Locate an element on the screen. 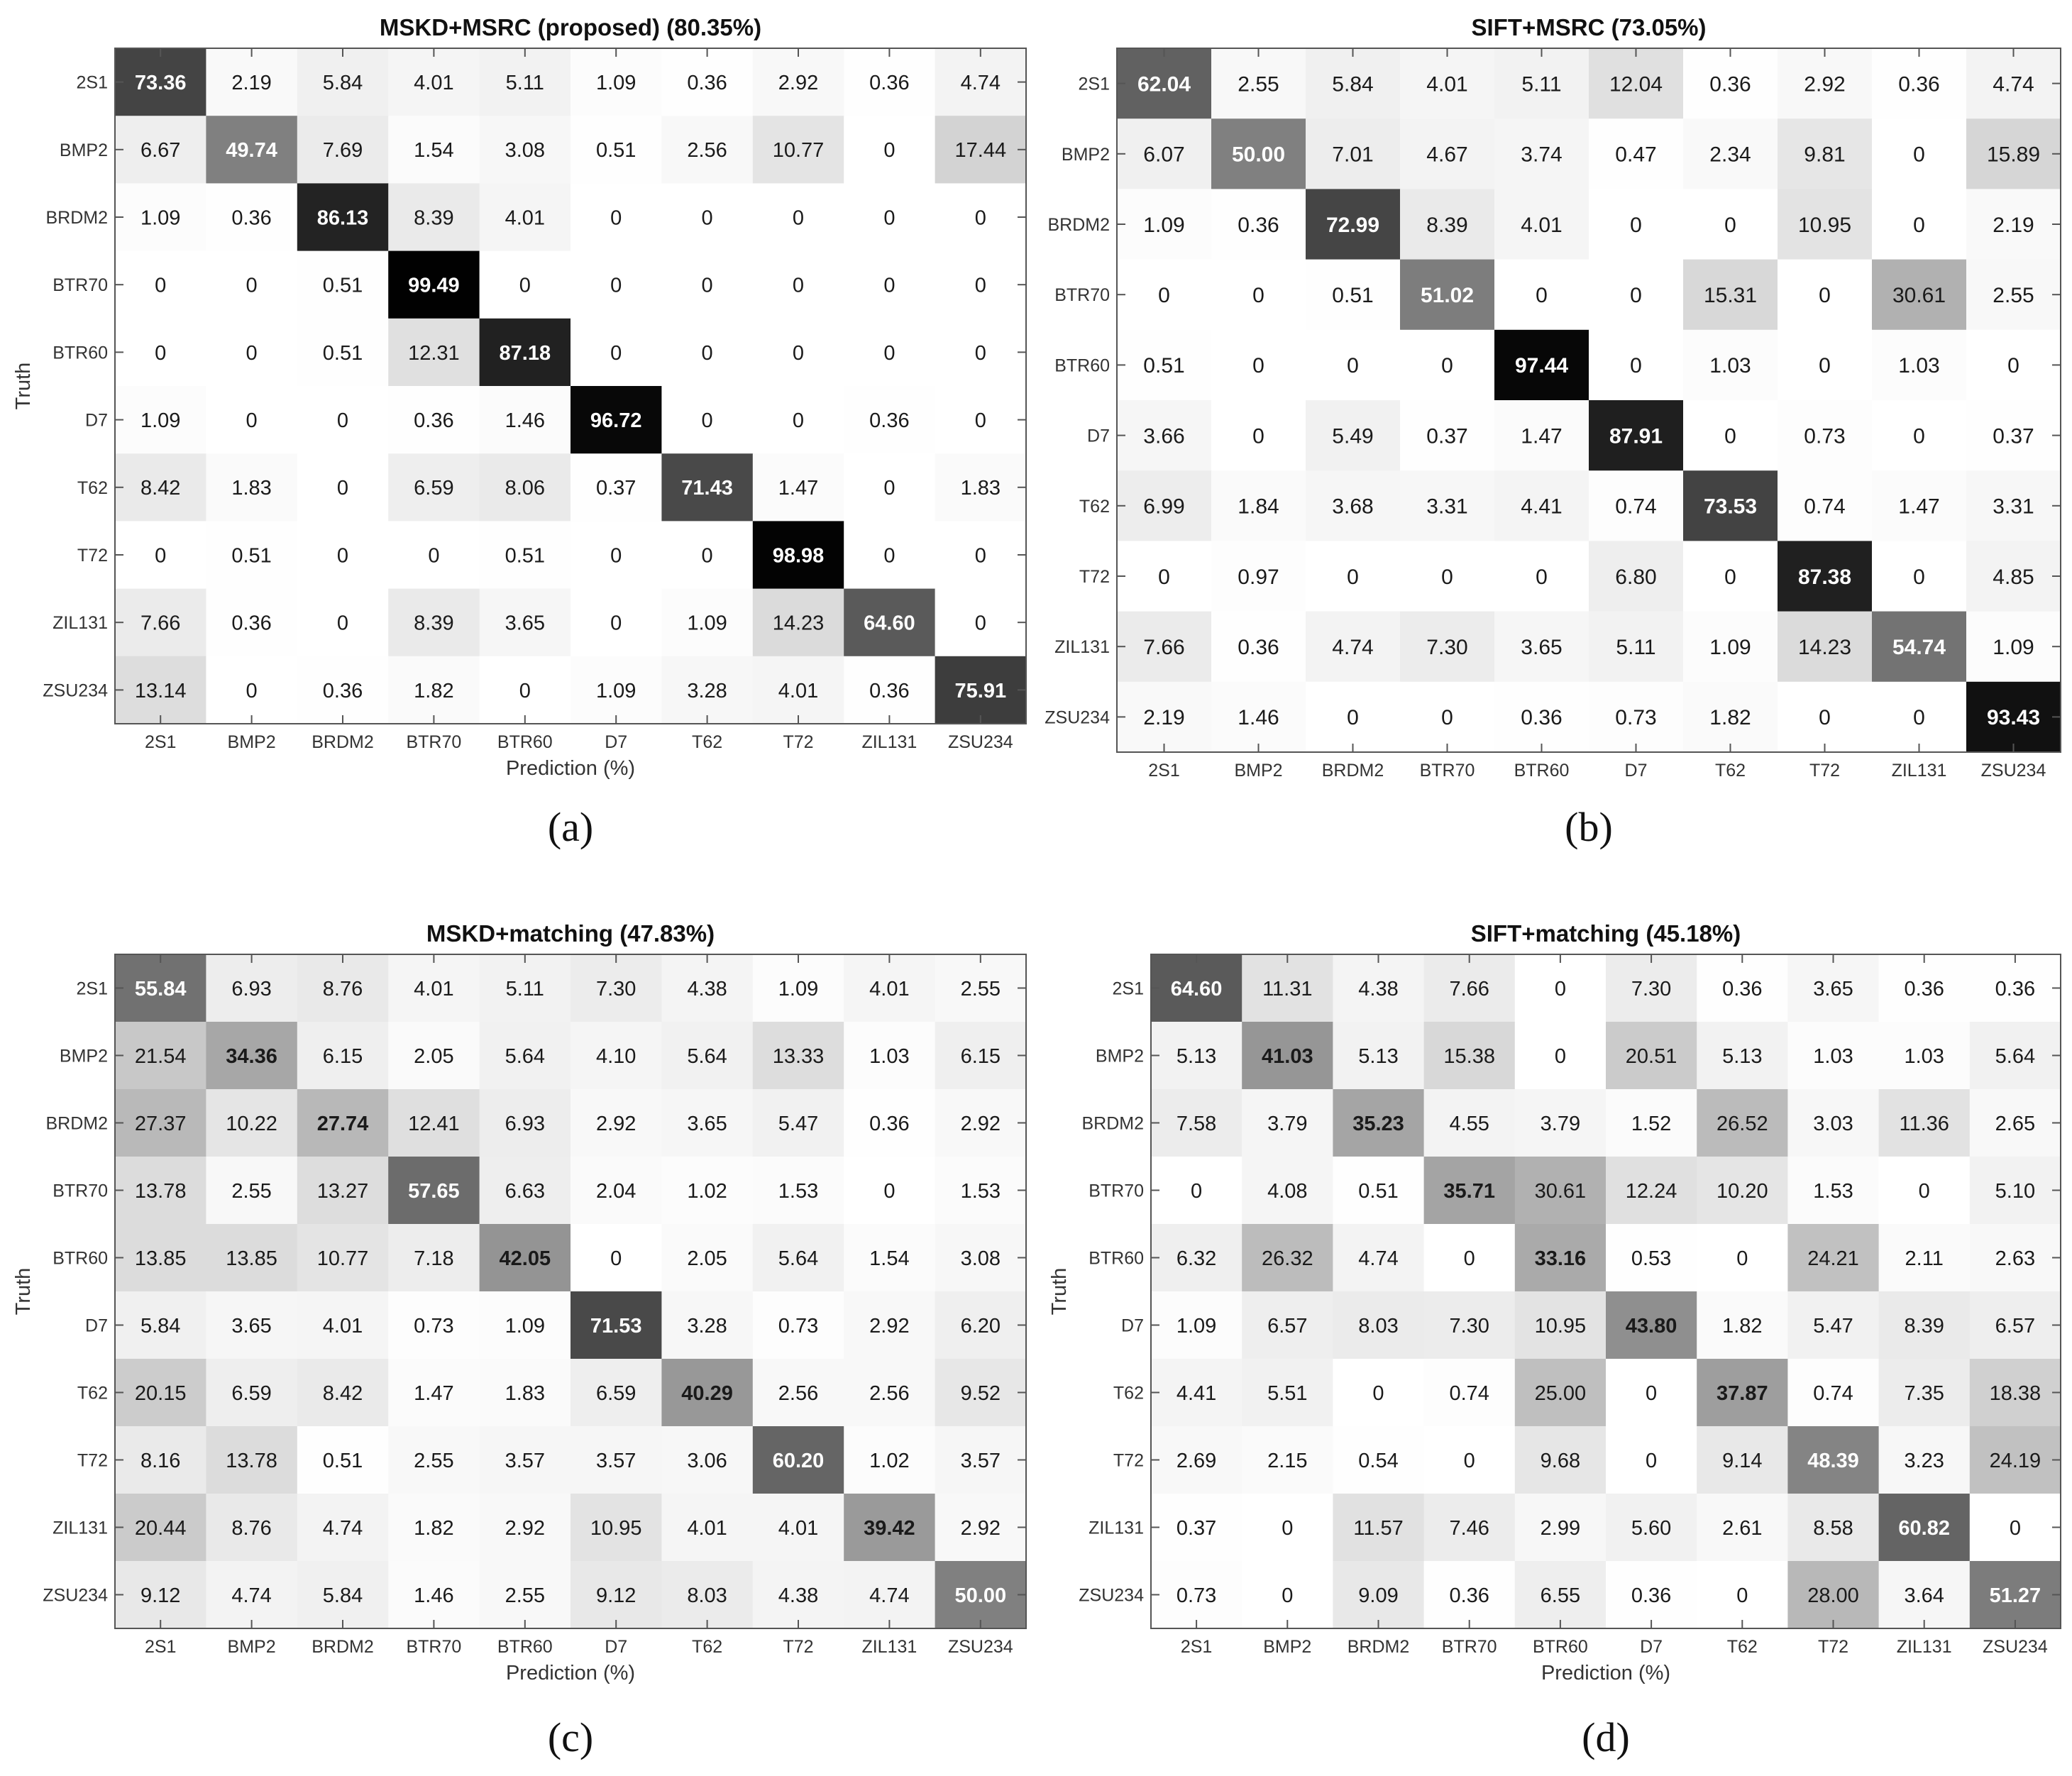 The height and width of the screenshot is (1776, 2072). cell-value-label: 1.46 is located at coordinates (525, 420).